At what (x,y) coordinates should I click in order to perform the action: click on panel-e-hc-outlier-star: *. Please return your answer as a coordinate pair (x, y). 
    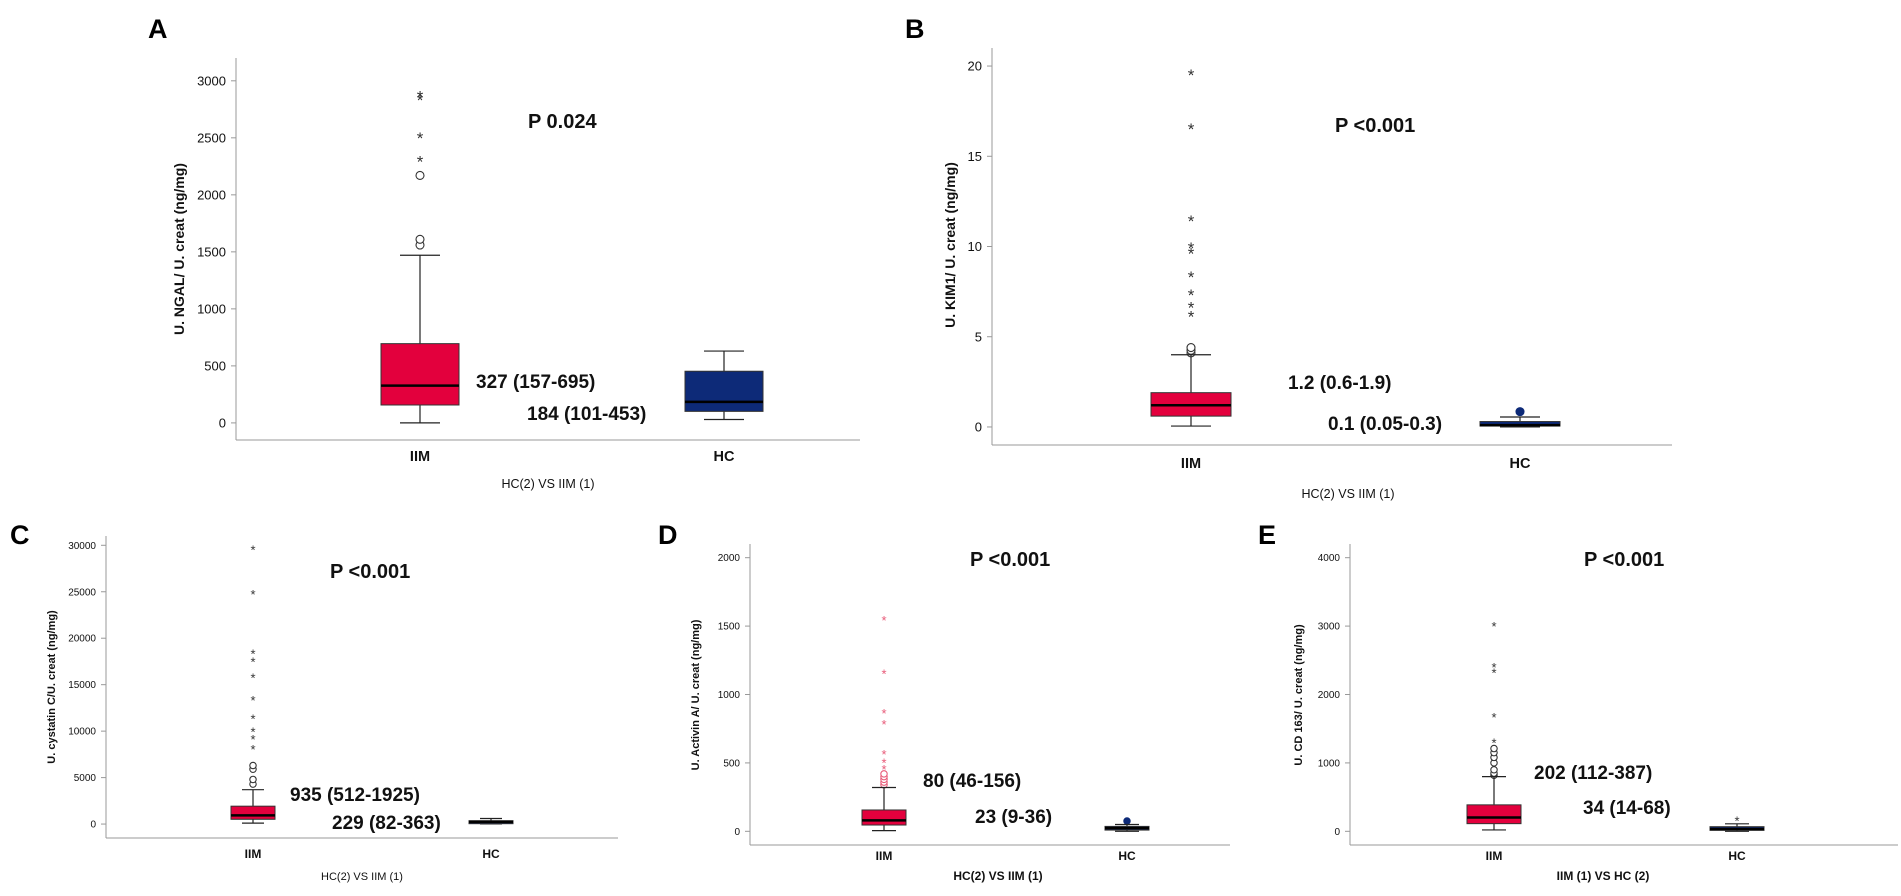
    Looking at the image, I should click on (1736, 820).